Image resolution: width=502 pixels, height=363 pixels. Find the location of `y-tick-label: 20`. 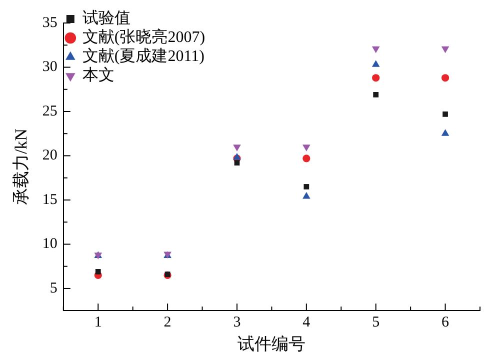

y-tick-label: 20 is located at coordinates (50, 156).